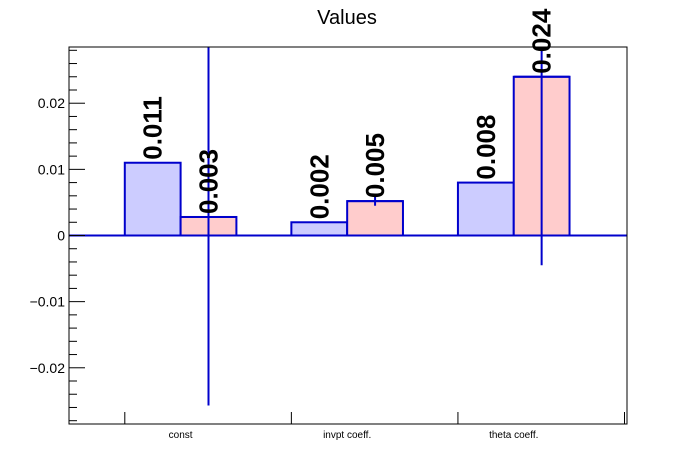 The image size is (696, 472). I want to click on x-tick-label-2: invpt coeff., so click(347, 435).